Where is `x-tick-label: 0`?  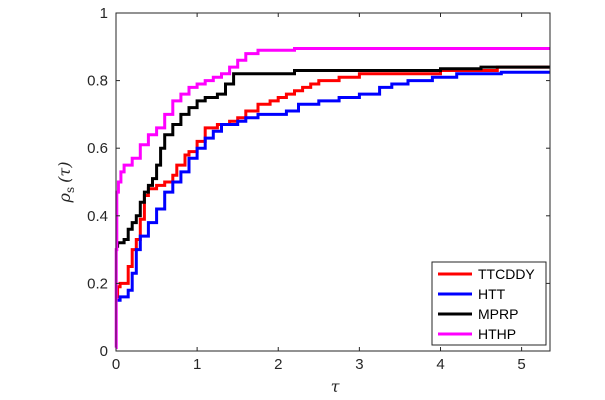
x-tick-label: 0 is located at coordinates (116, 364).